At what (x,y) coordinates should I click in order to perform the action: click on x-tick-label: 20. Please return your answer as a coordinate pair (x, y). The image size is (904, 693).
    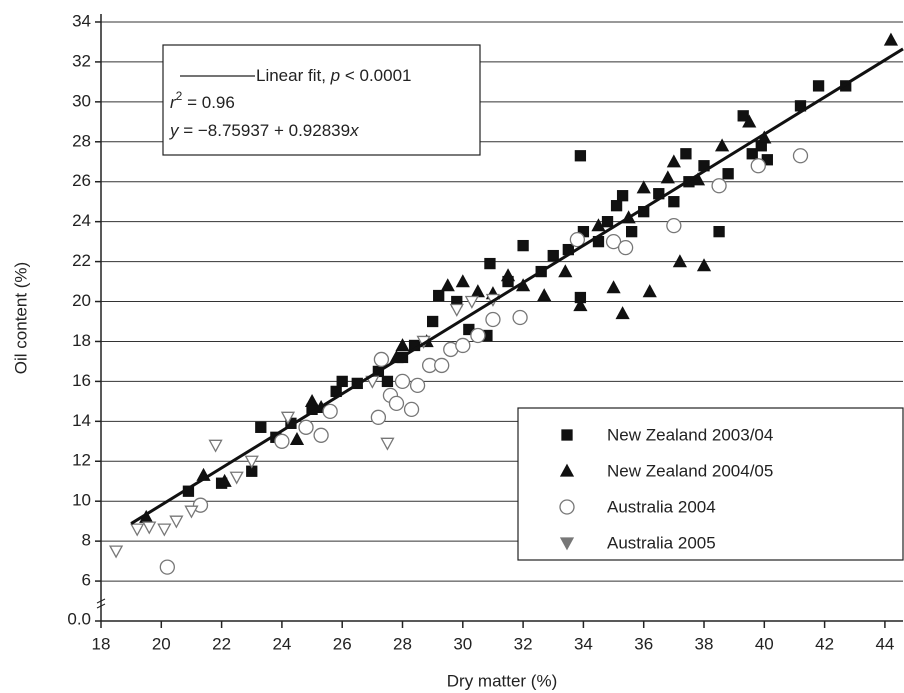
    Looking at the image, I should click on (161, 643).